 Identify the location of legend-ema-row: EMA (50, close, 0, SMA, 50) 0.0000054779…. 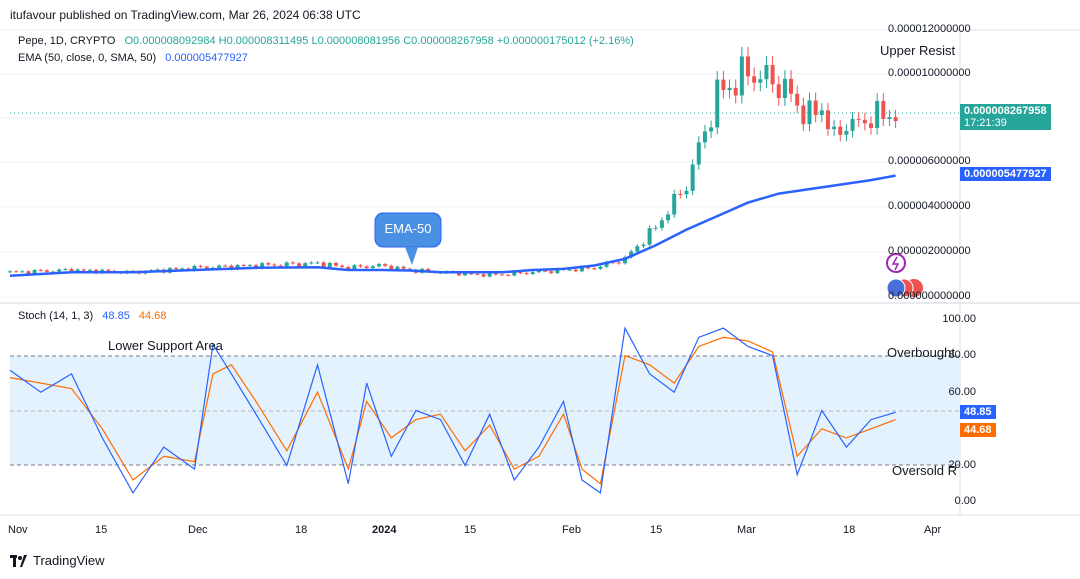
(133, 58).